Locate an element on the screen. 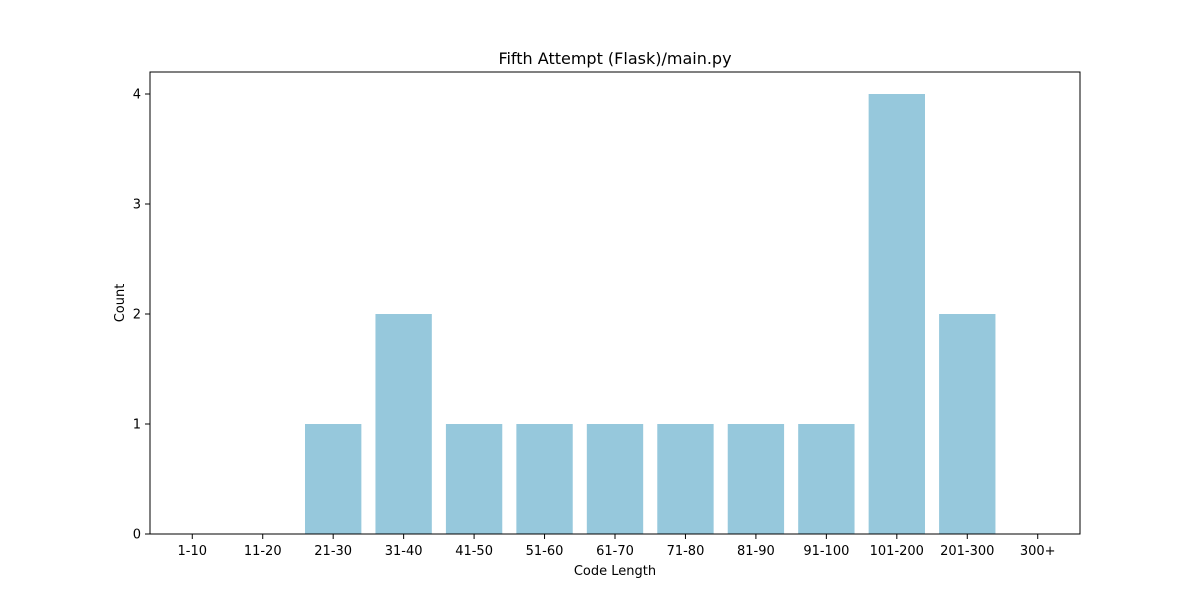  x-tick-label-51-60: 51-60 is located at coordinates (545, 551).